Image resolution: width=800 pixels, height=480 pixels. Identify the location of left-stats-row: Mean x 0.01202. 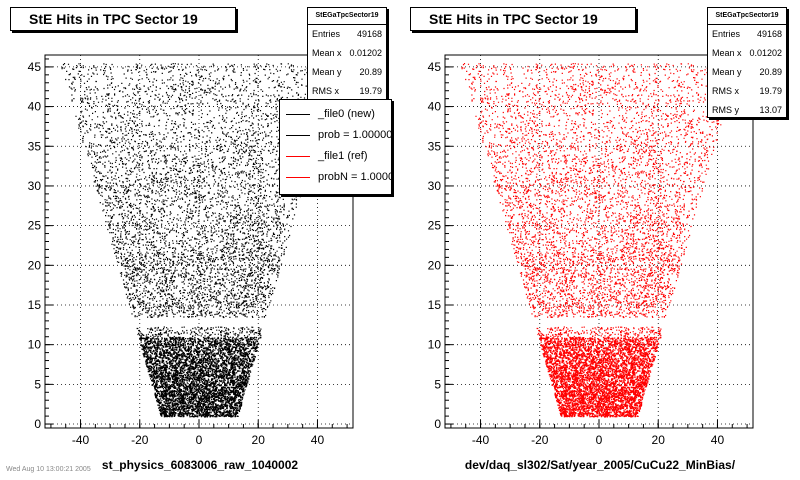
(347, 53).